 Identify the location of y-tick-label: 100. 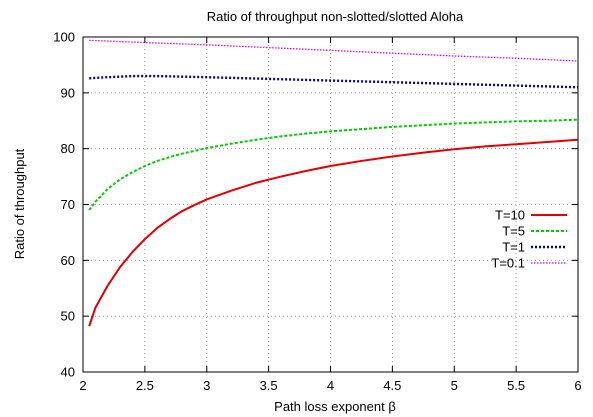
(64, 37).